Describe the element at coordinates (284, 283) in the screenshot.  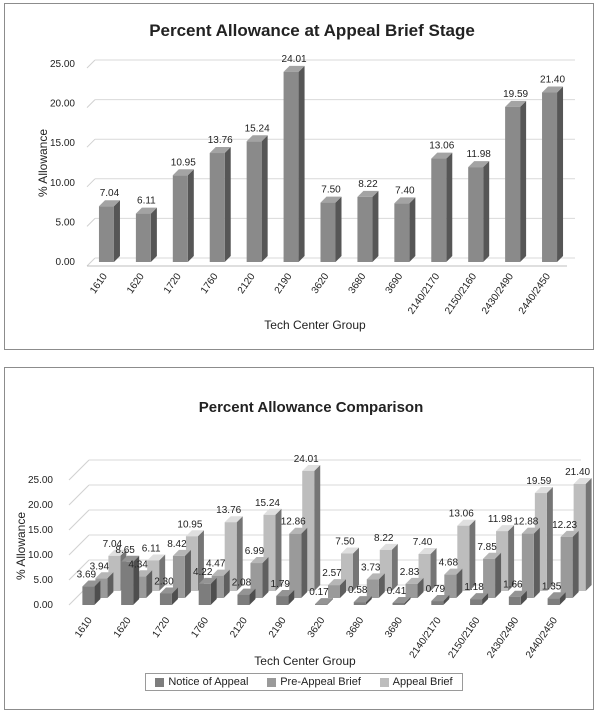
I see `chart-1-x-tick: 2190` at that location.